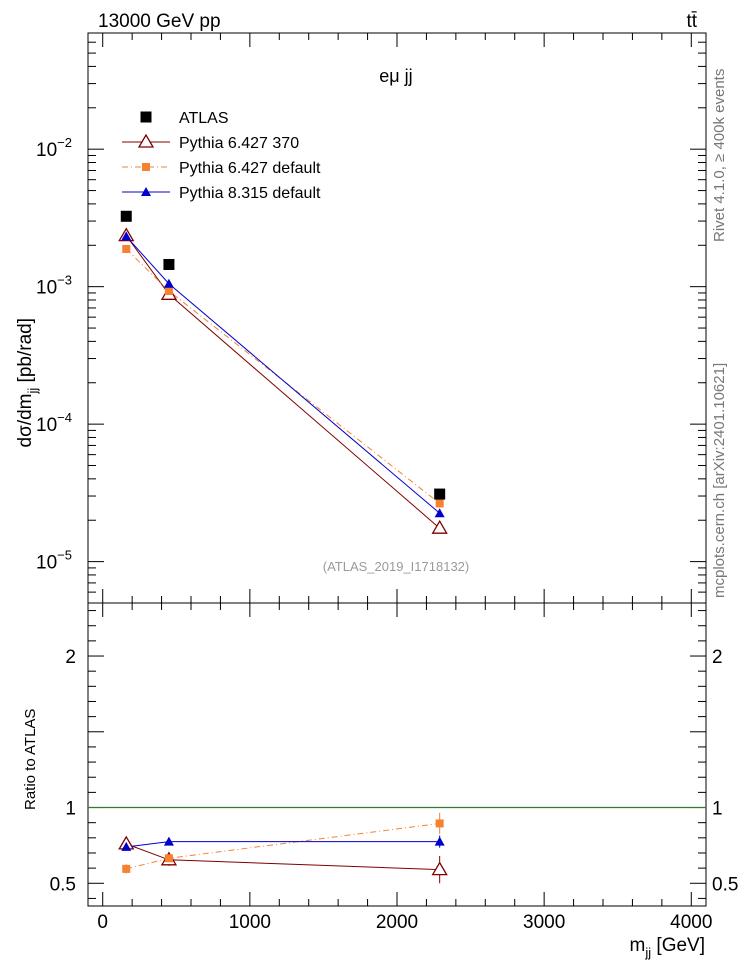 The height and width of the screenshot is (972, 746). What do you see at coordinates (283, 844) in the screenshot?
I see `ratio-line-pythia-8-315-default` at bounding box center [283, 844].